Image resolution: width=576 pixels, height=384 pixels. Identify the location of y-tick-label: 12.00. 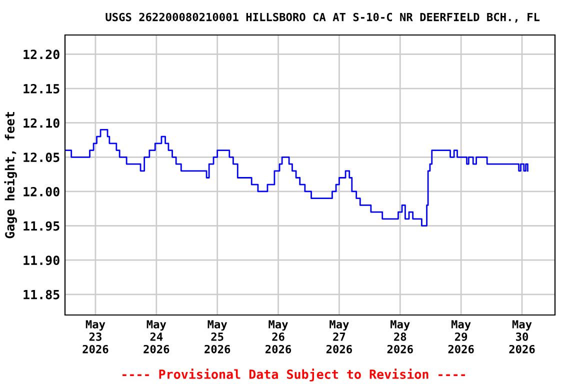
(42, 191).